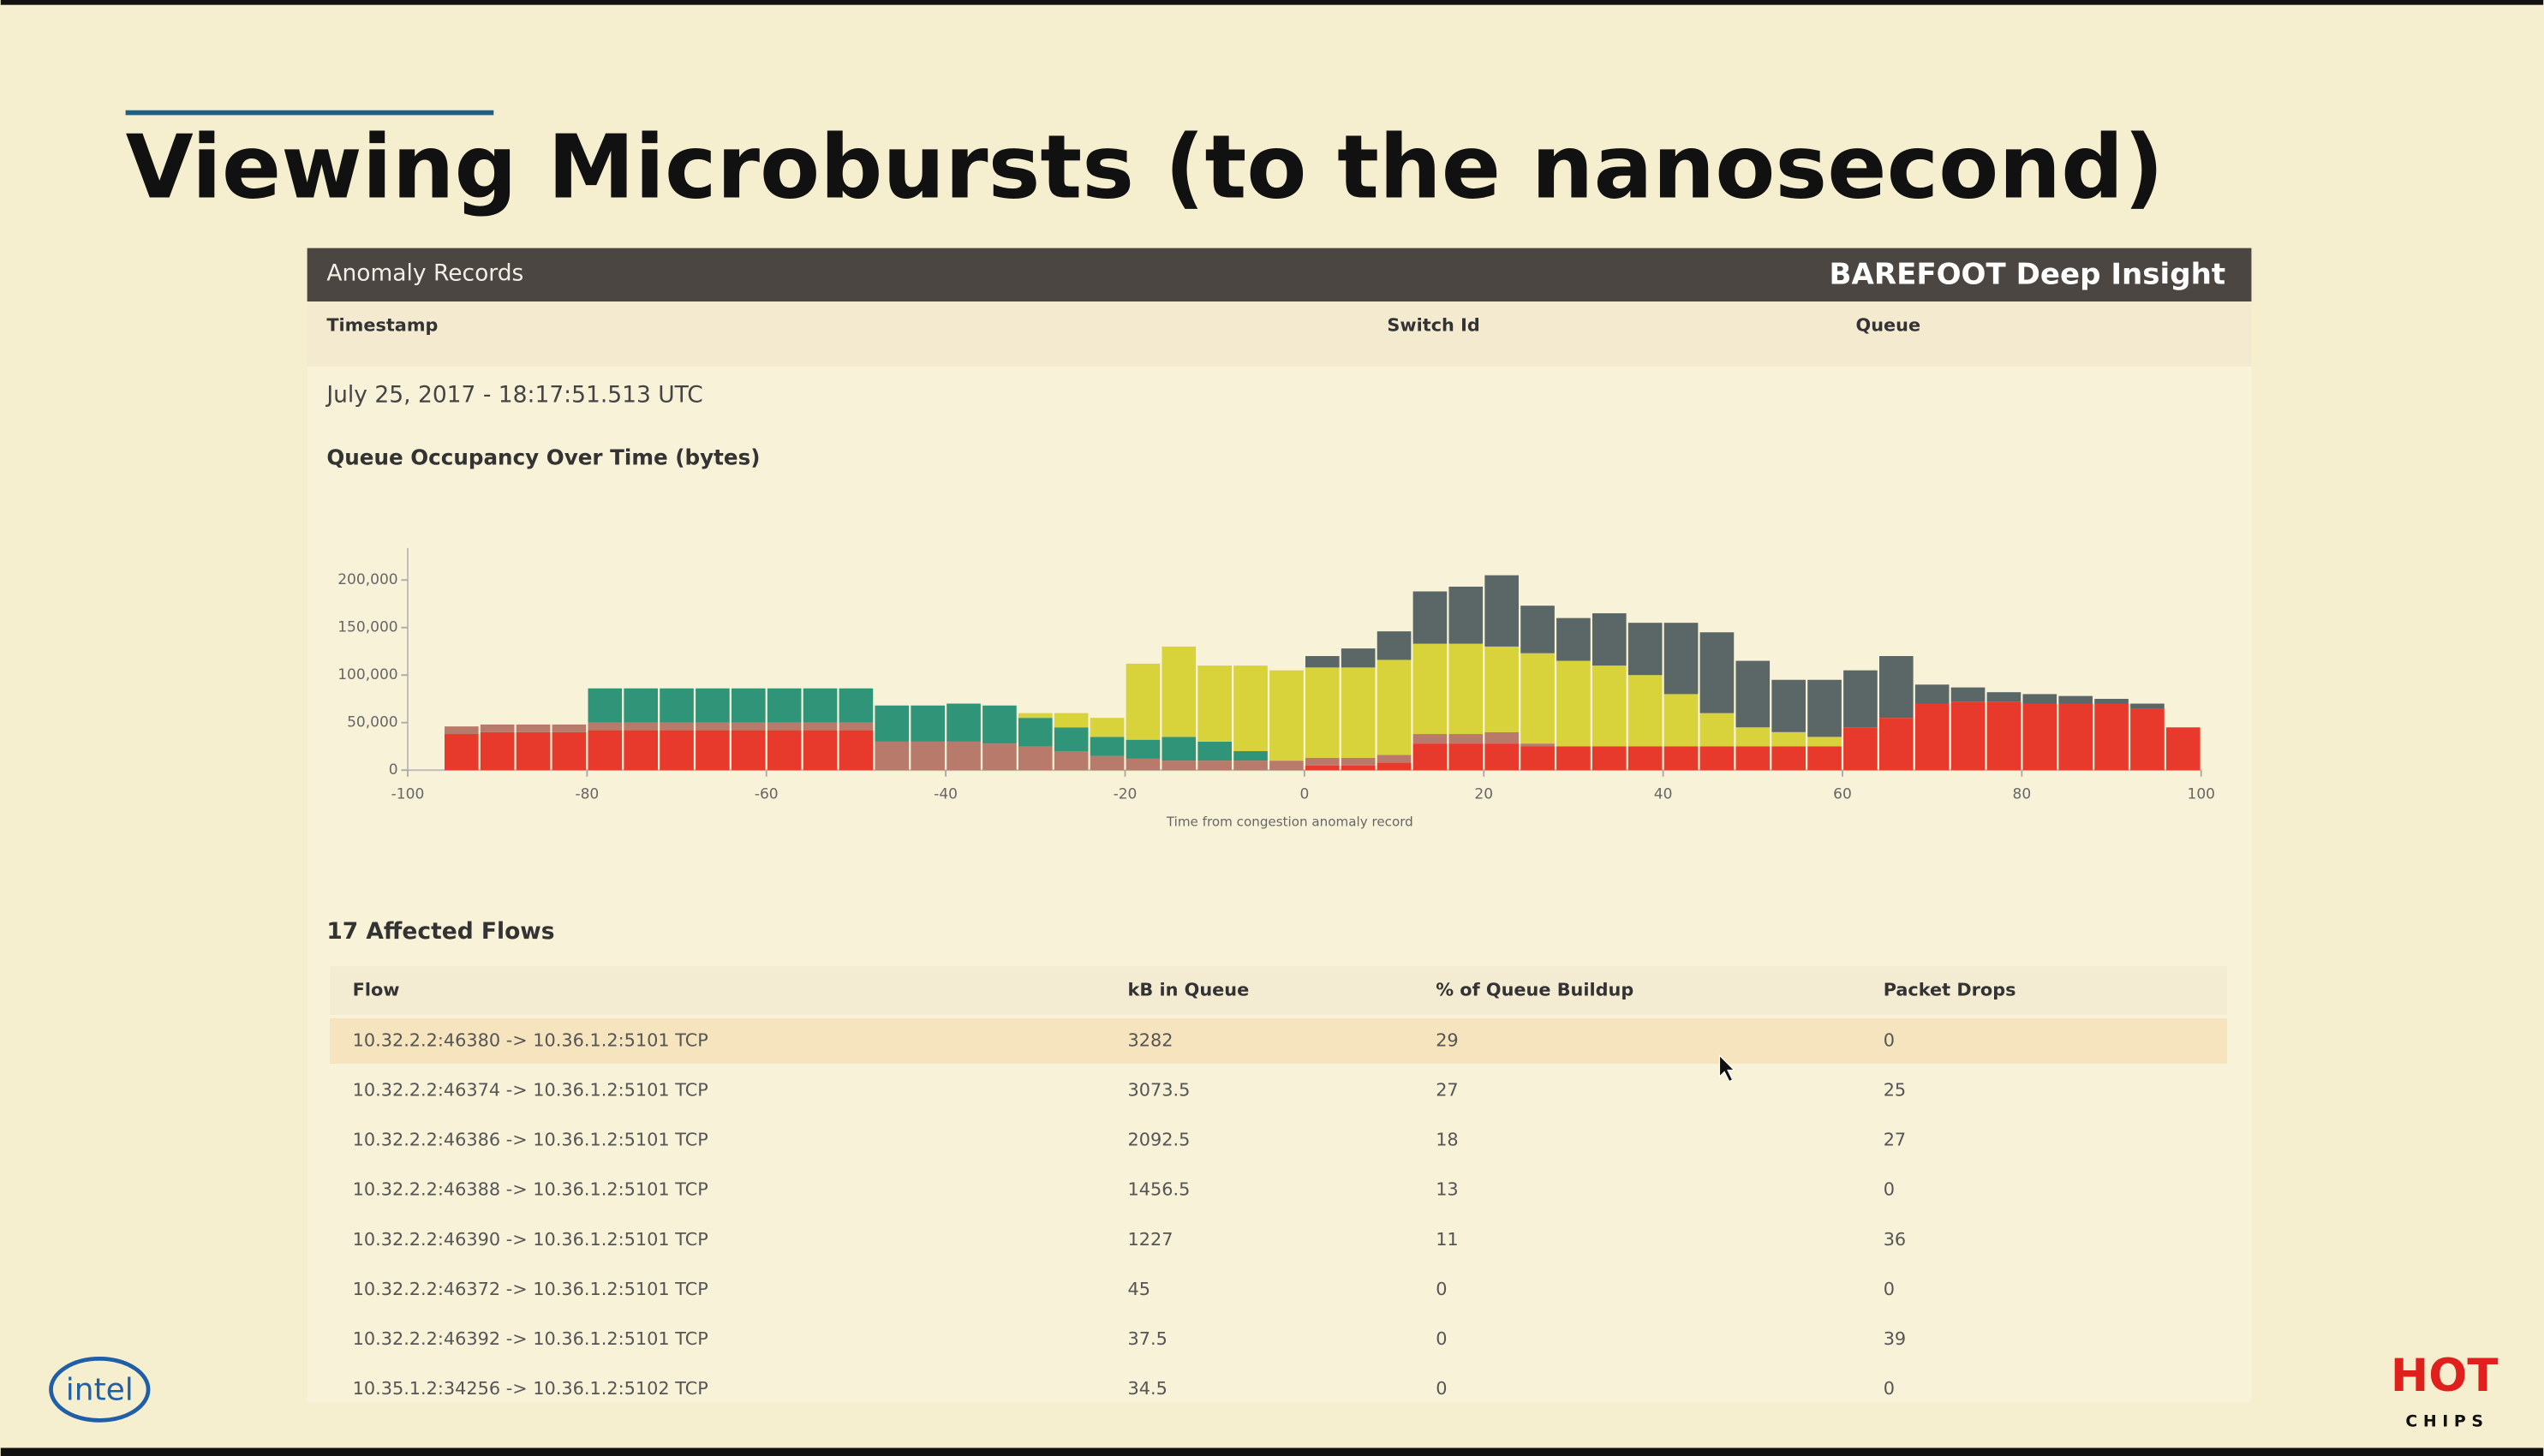  Describe the element at coordinates (1272, 1451) in the screenshot. I see `bottom-border` at that location.